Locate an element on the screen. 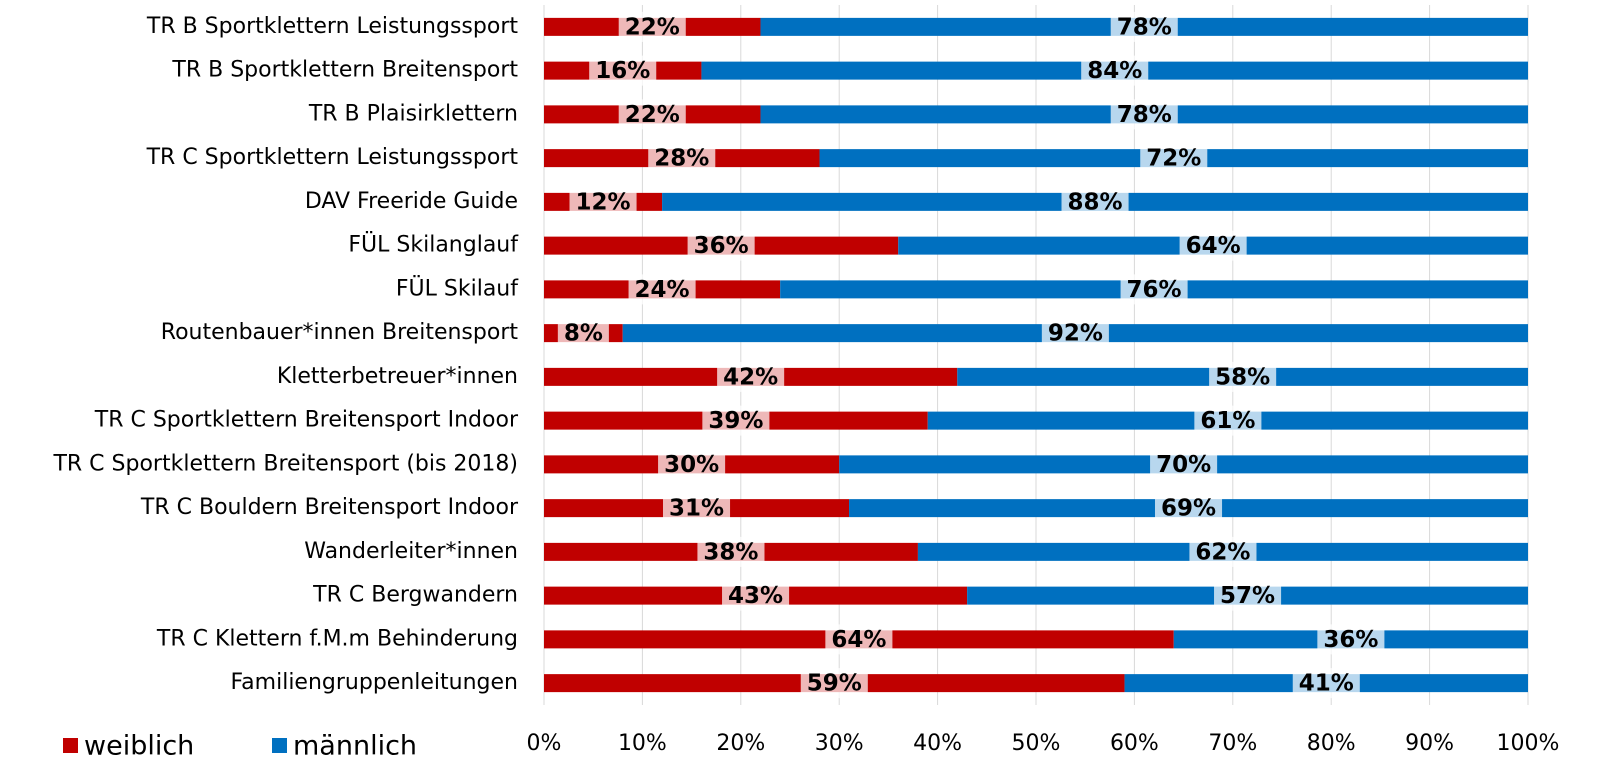 The height and width of the screenshot is (777, 1606). y-tick-label: Familiengruppenleitungen is located at coordinates (374, 682).